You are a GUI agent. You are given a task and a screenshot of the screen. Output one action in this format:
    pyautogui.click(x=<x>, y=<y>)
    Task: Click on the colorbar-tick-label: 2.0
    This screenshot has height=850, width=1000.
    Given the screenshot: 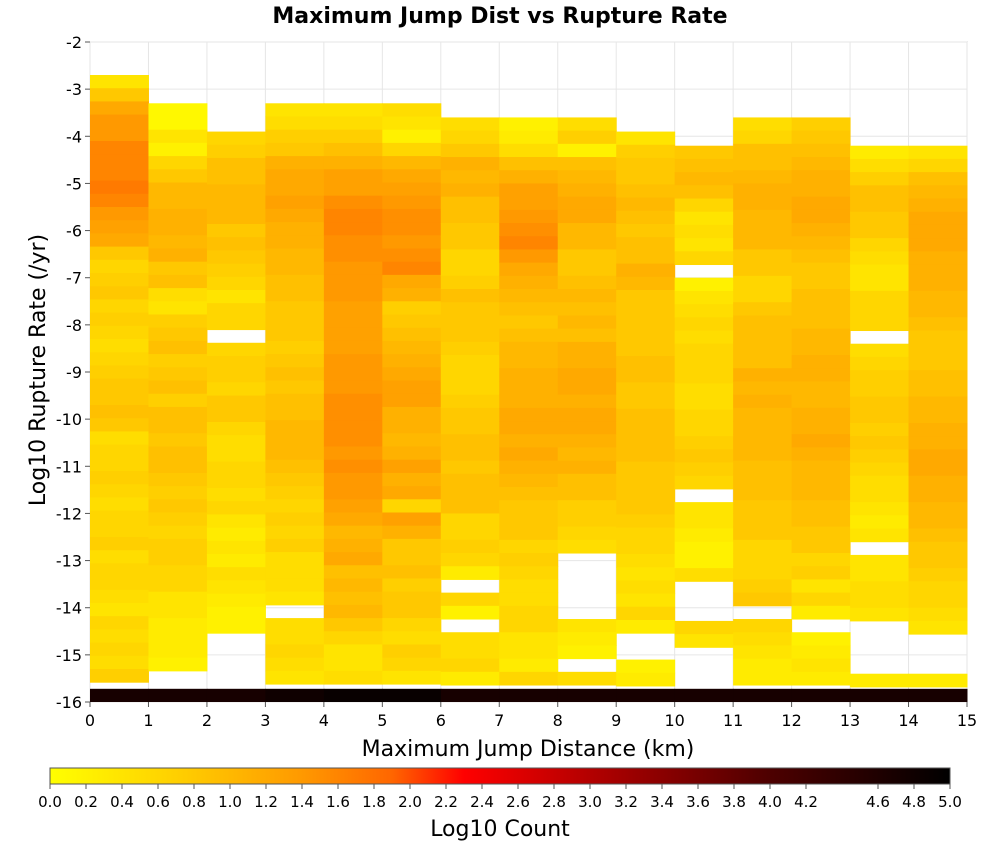 What is the action you would take?
    pyautogui.click(x=410, y=802)
    